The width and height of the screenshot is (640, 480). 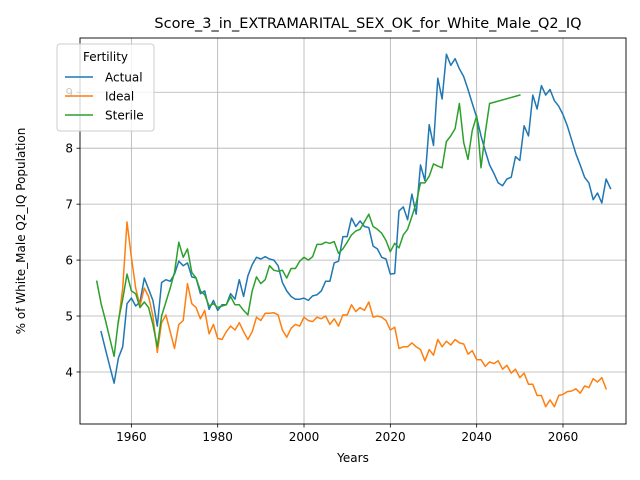 I want to click on legend-items: Actual Ideal Sterile, so click(x=104, y=97).